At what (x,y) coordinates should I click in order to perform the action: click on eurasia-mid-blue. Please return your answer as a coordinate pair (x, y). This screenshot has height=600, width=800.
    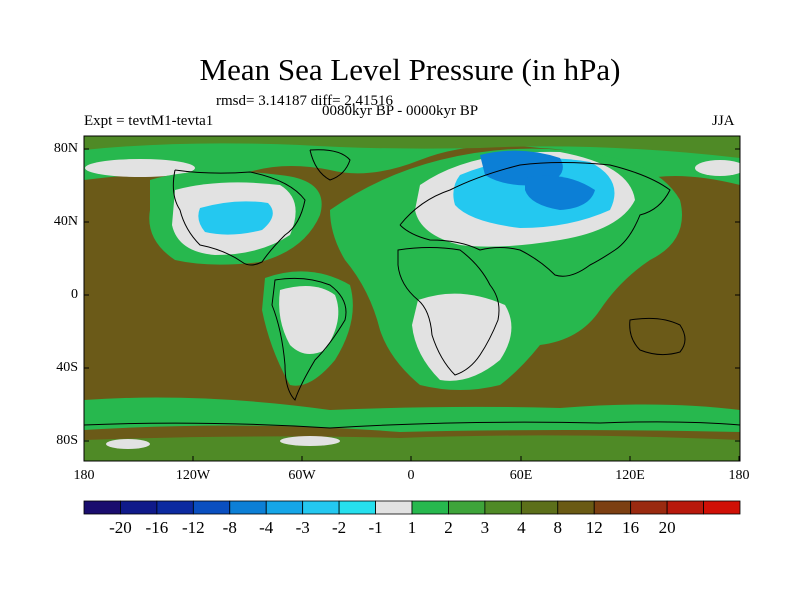
    Looking at the image, I should click on (560, 192).